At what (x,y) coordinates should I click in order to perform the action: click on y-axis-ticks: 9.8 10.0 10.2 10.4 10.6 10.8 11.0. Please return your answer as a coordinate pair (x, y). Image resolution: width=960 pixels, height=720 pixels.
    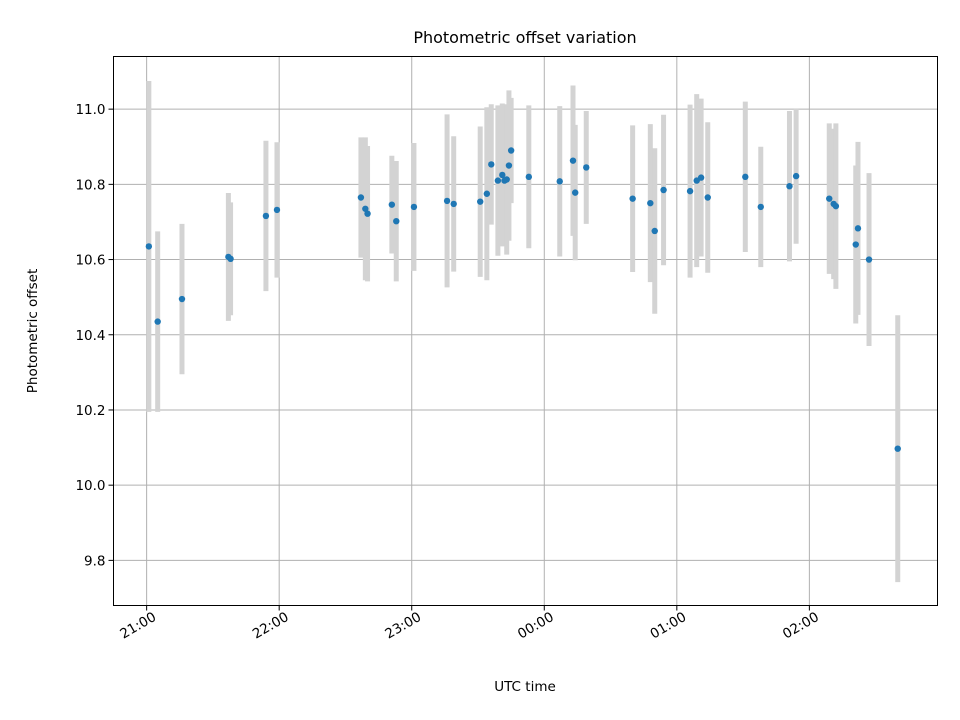
    Looking at the image, I should click on (94, 335).